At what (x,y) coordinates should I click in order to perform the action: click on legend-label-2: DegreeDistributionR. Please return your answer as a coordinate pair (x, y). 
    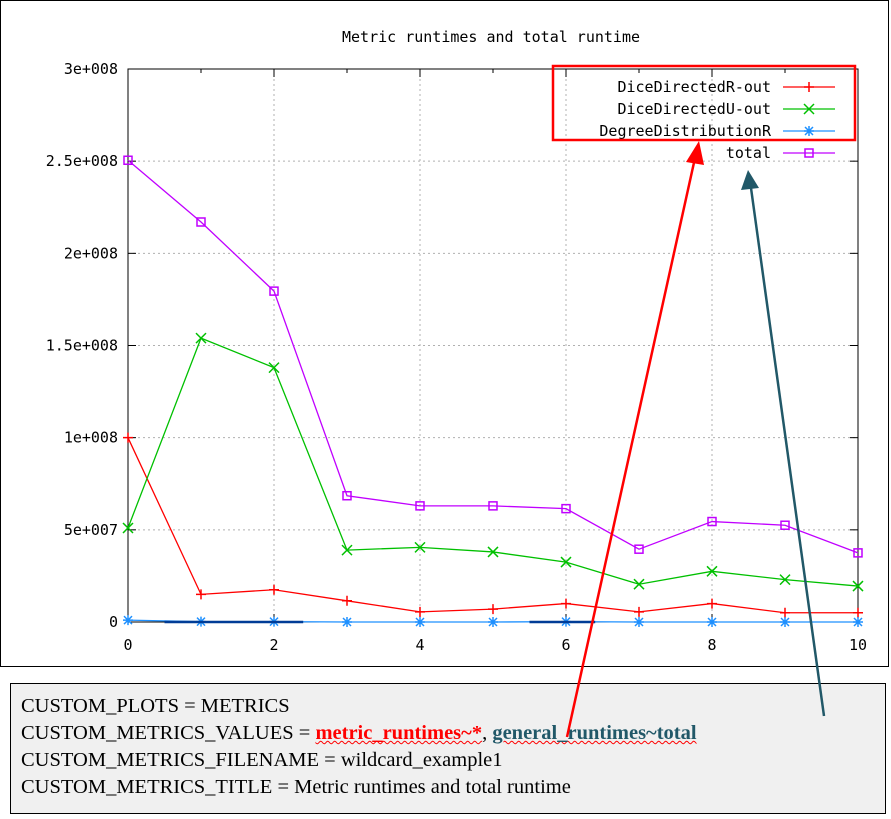
    Looking at the image, I should click on (685, 131).